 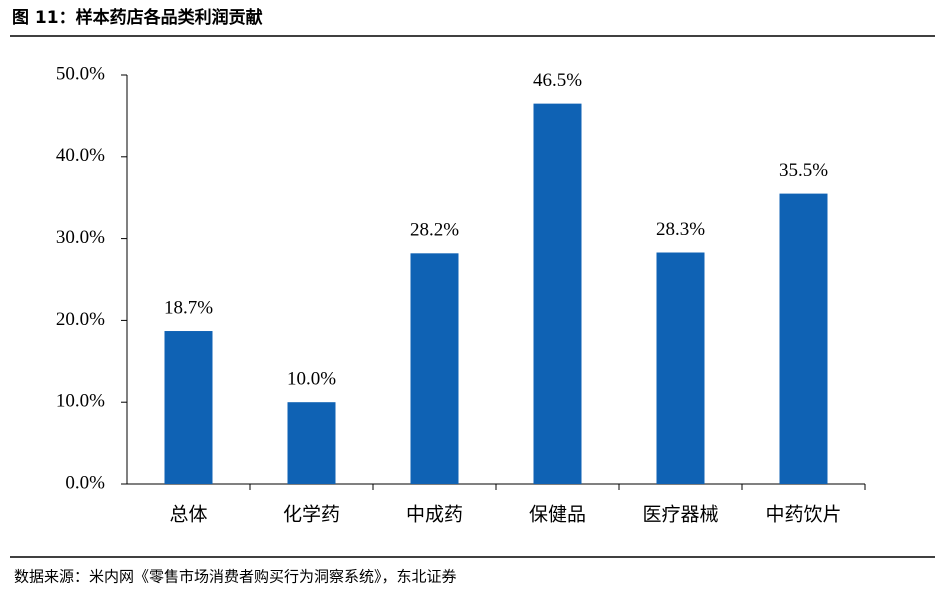 What do you see at coordinates (680, 229) in the screenshot?
I see `value-label: 28.3%` at bounding box center [680, 229].